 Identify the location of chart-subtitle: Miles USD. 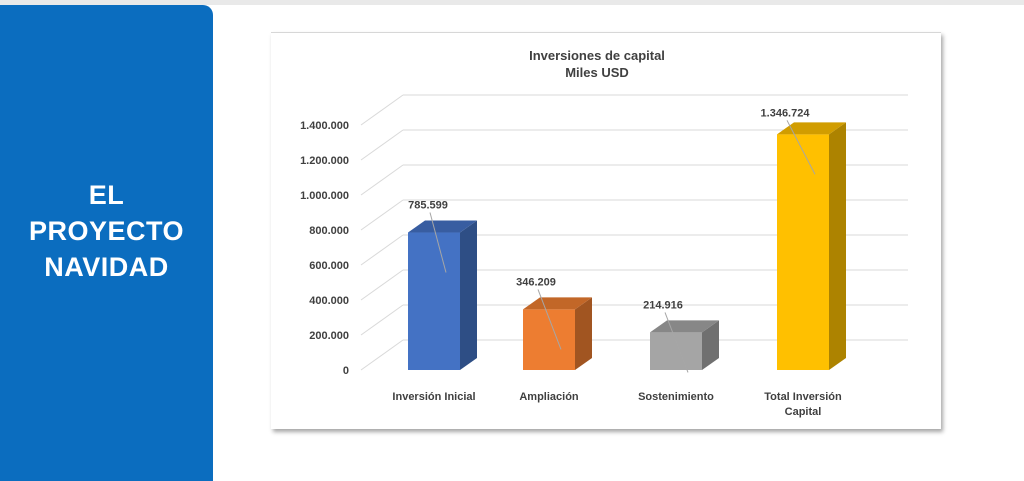
(597, 72).